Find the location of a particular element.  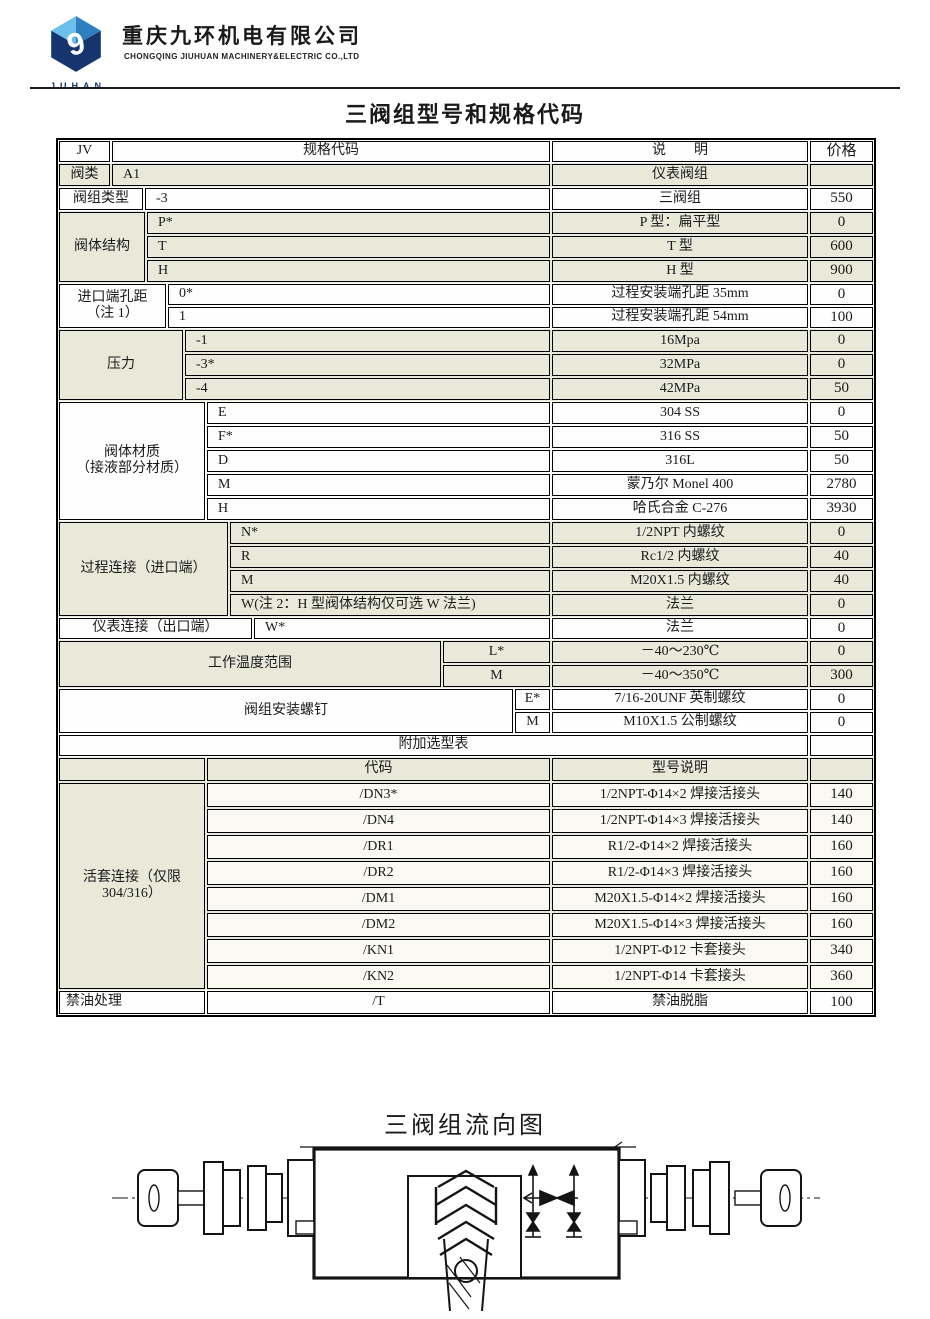

table-row: M M20X1.5 内螺纹 40 is located at coordinates (551, 581).